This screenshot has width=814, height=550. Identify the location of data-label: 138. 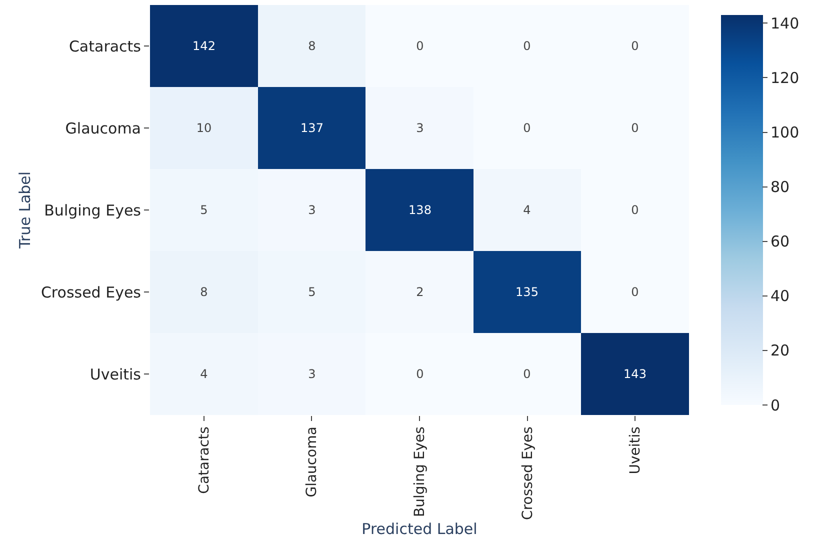
(420, 210).